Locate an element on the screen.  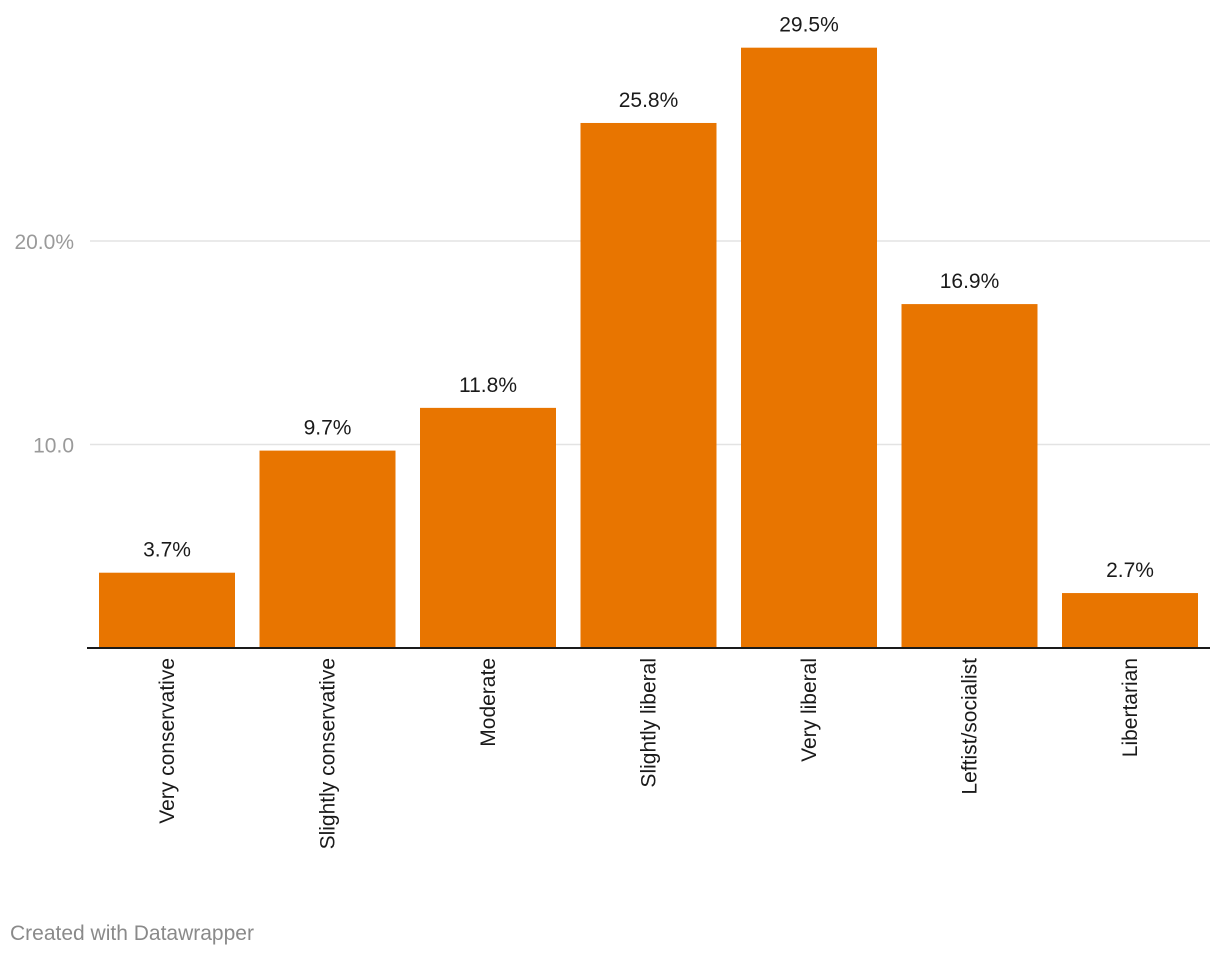
data-label: 25.8% is located at coordinates (649, 100).